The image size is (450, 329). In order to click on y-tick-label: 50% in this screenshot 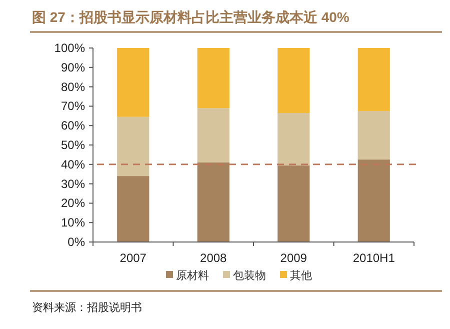, I will do `click(73, 145)`.